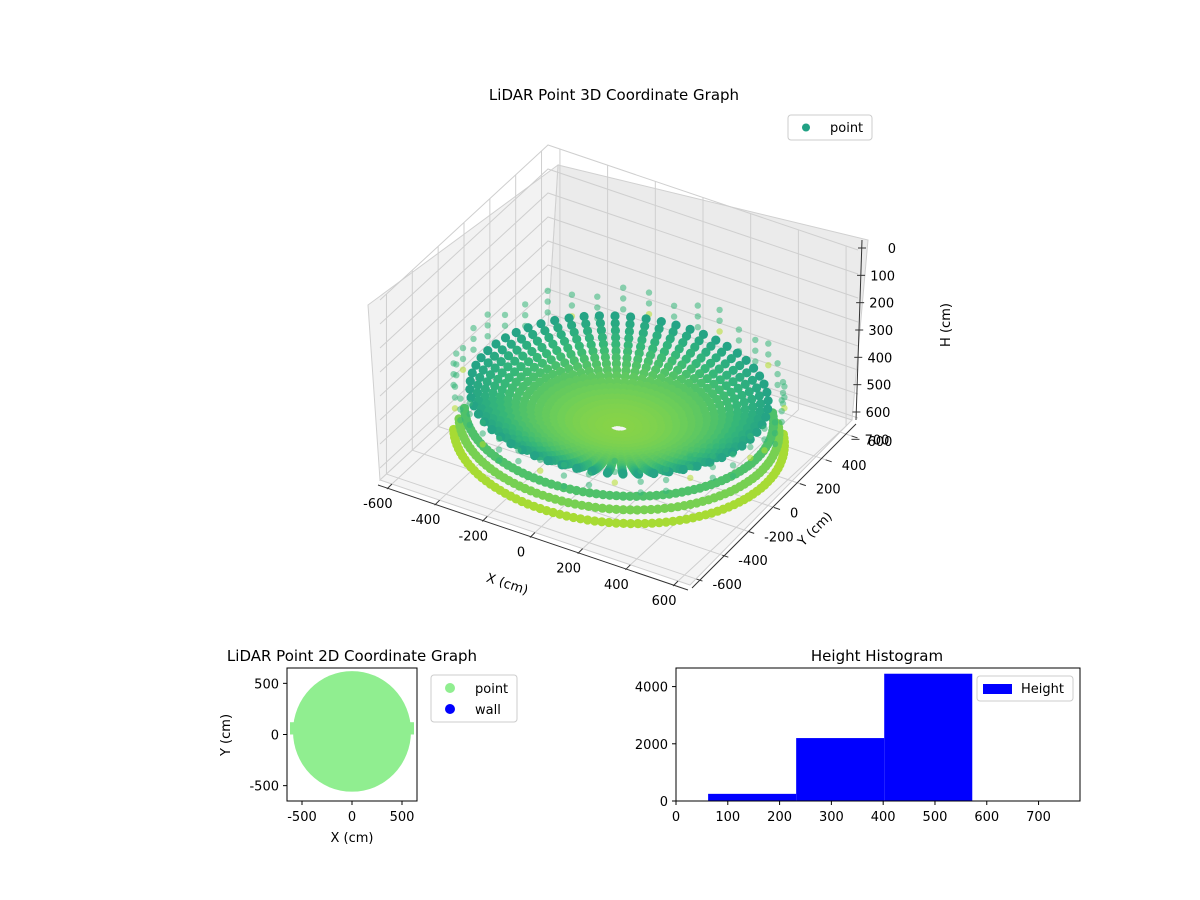  What do you see at coordinates (619, 270) in the screenshot?
I see `grid-line-z` at bounding box center [619, 270].